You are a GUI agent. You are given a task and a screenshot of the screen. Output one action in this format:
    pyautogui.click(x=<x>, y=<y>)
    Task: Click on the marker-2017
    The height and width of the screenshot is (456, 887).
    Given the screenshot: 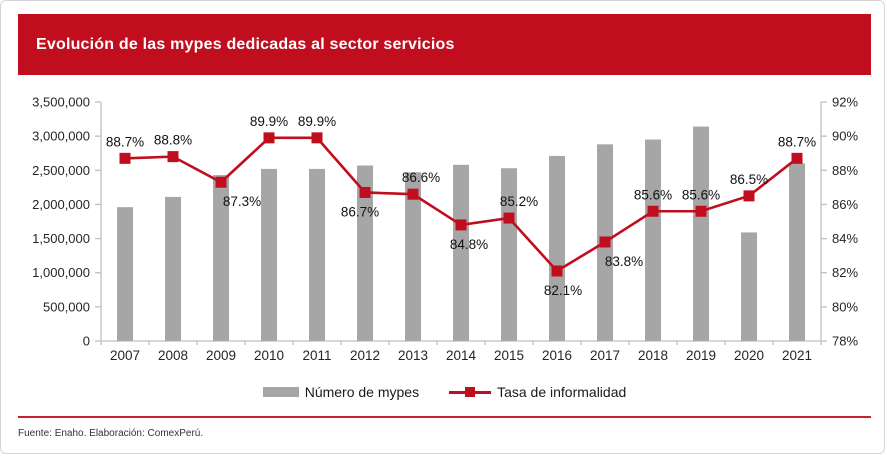 What is the action you would take?
    pyautogui.click(x=605, y=242)
    